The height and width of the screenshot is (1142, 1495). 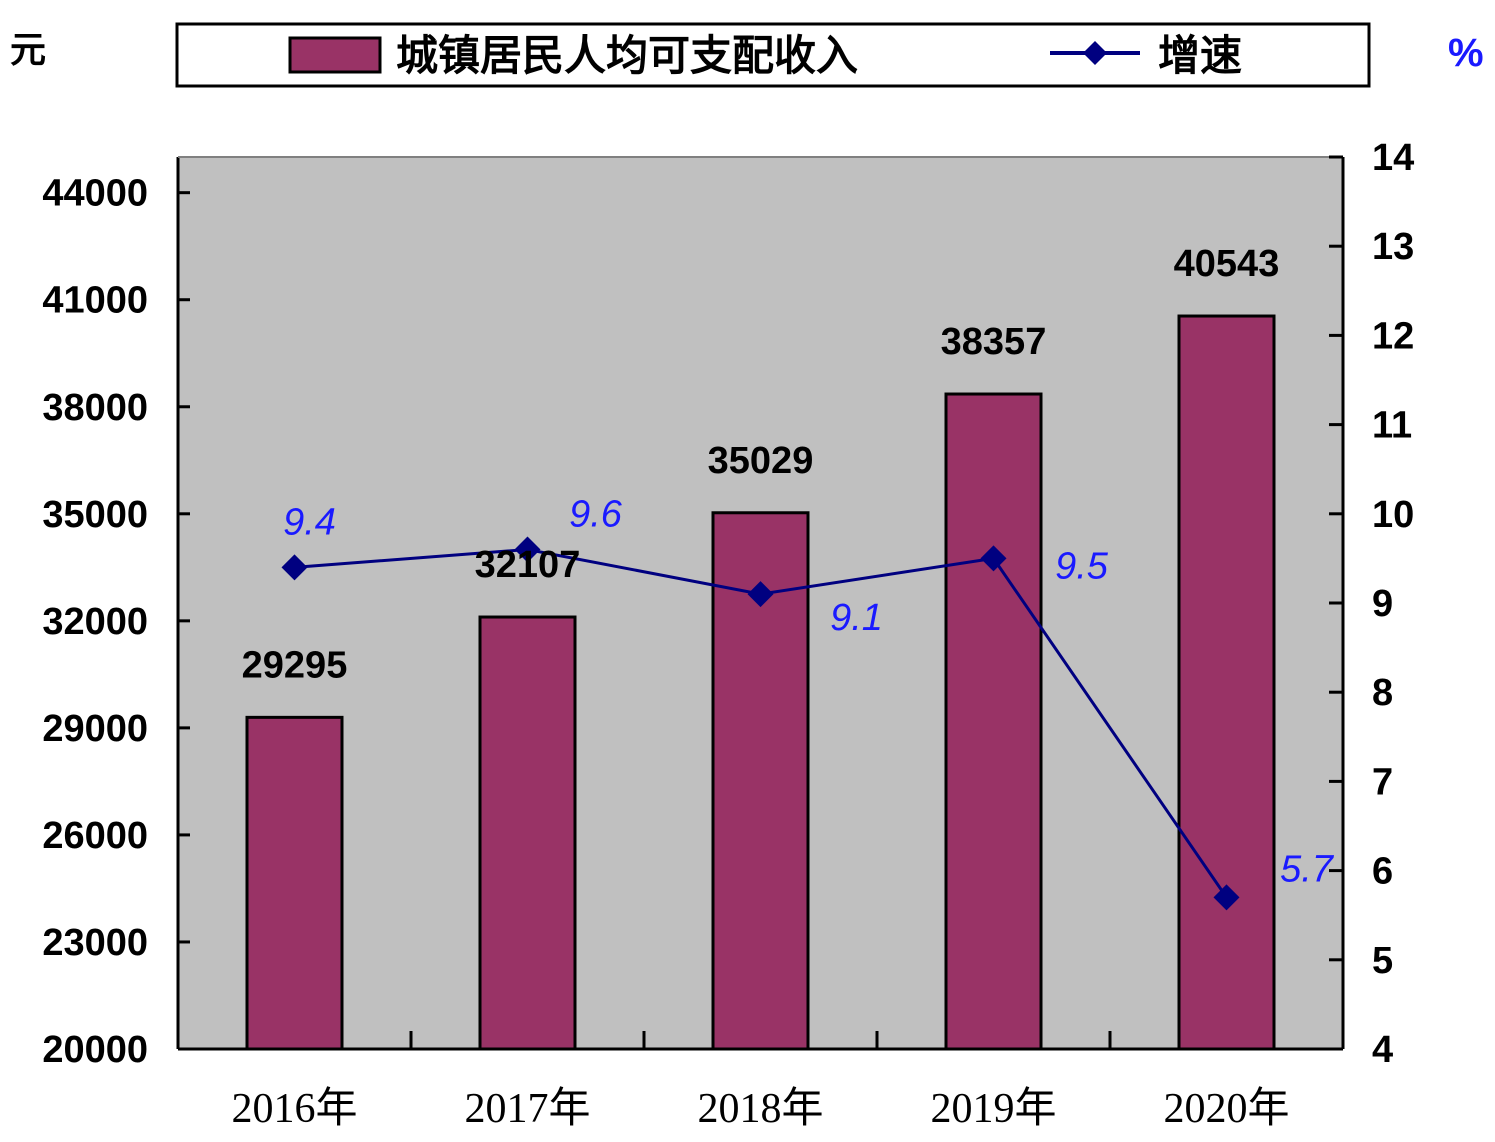 I want to click on bar-value-label: 38357, so click(x=994, y=342).